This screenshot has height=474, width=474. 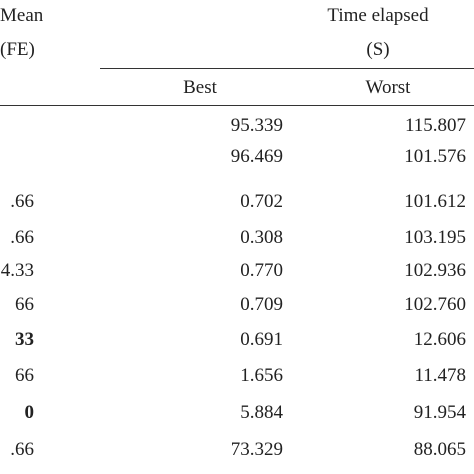 I want to click on worst-cell: 91.954, so click(x=439, y=412).